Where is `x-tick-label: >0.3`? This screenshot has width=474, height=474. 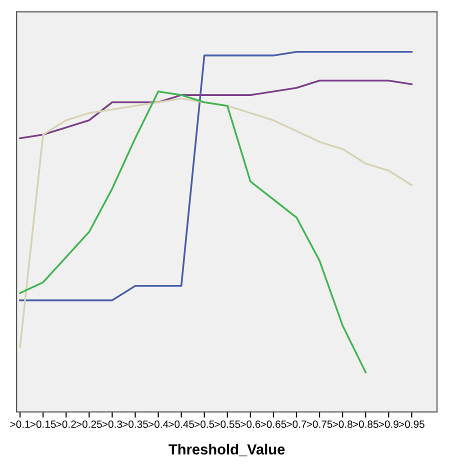 x-tick-label: >0.3 is located at coordinates (112, 424).